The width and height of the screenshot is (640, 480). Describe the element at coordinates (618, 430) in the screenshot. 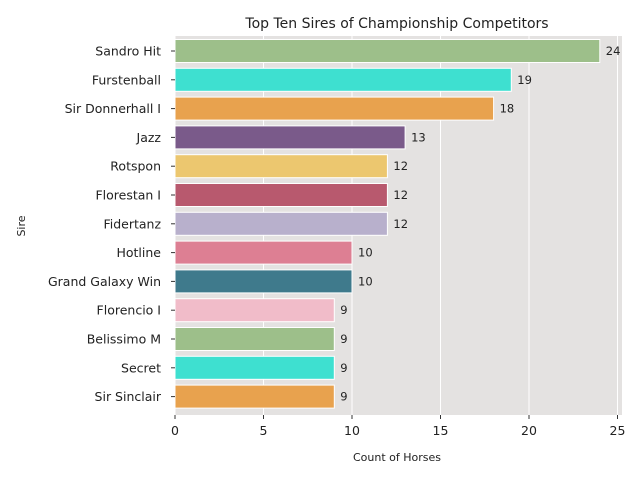

I see `x-tick-label: 25` at that location.